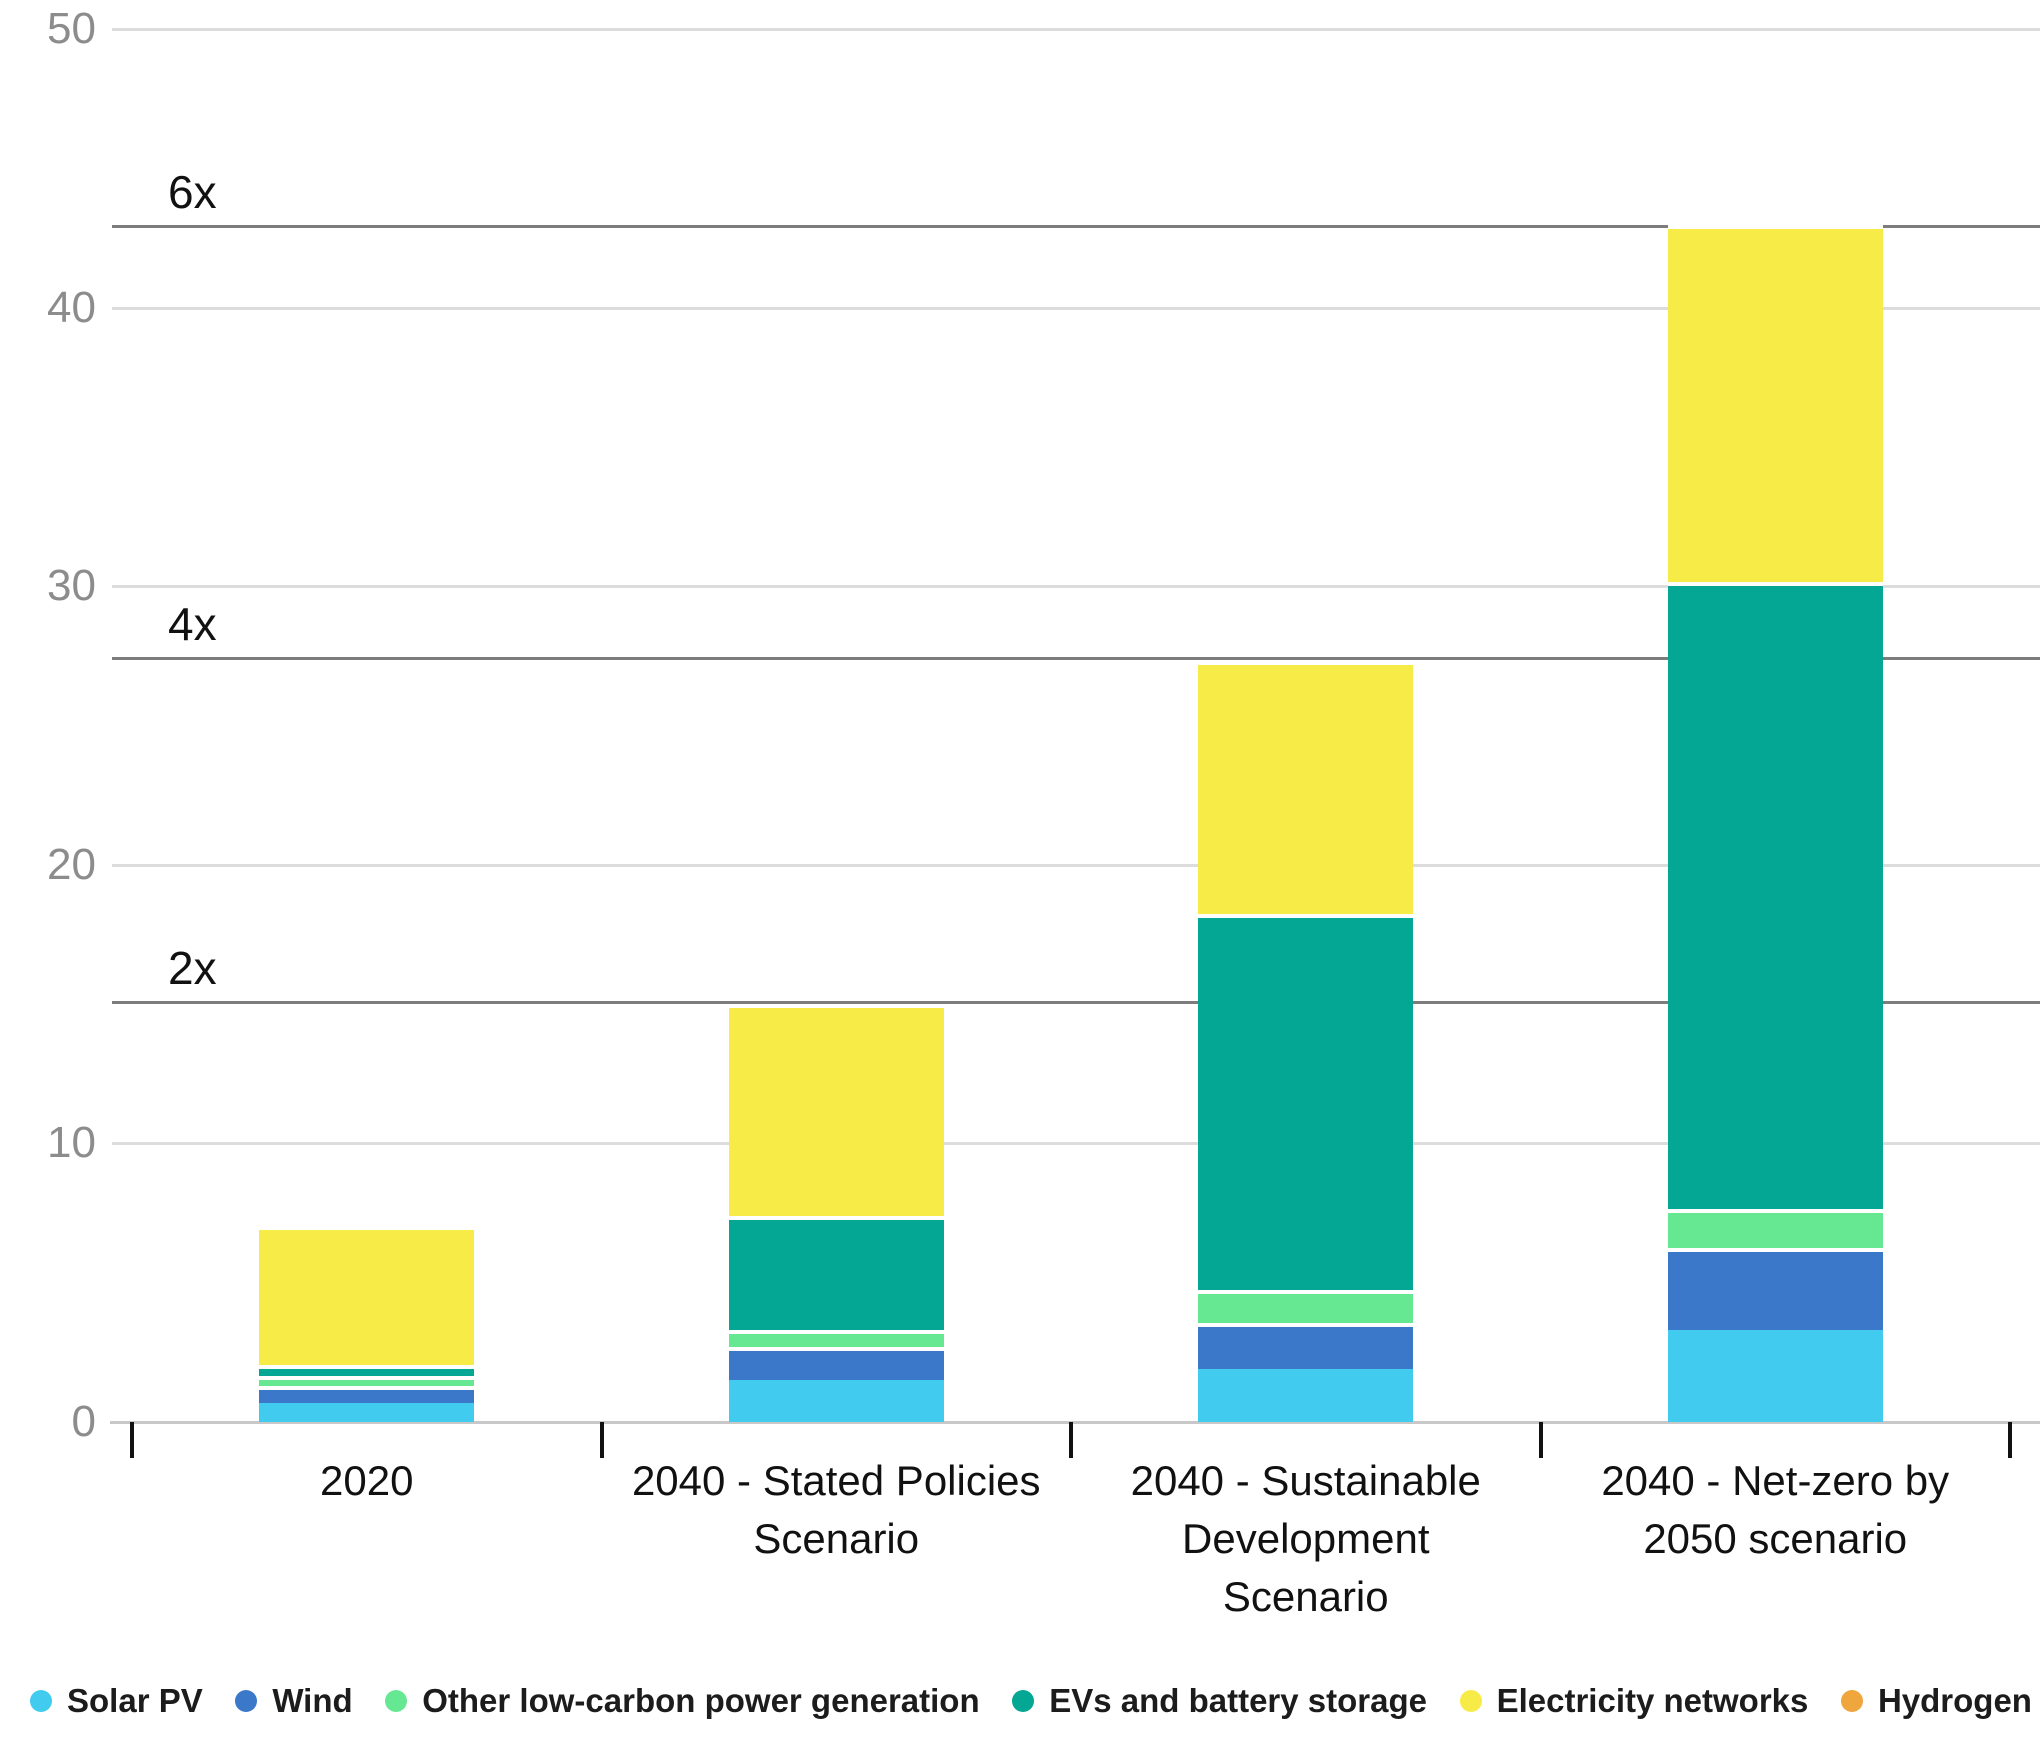 This screenshot has height=1744, width=2040. I want to click on legend-label: Wind, so click(312, 1700).